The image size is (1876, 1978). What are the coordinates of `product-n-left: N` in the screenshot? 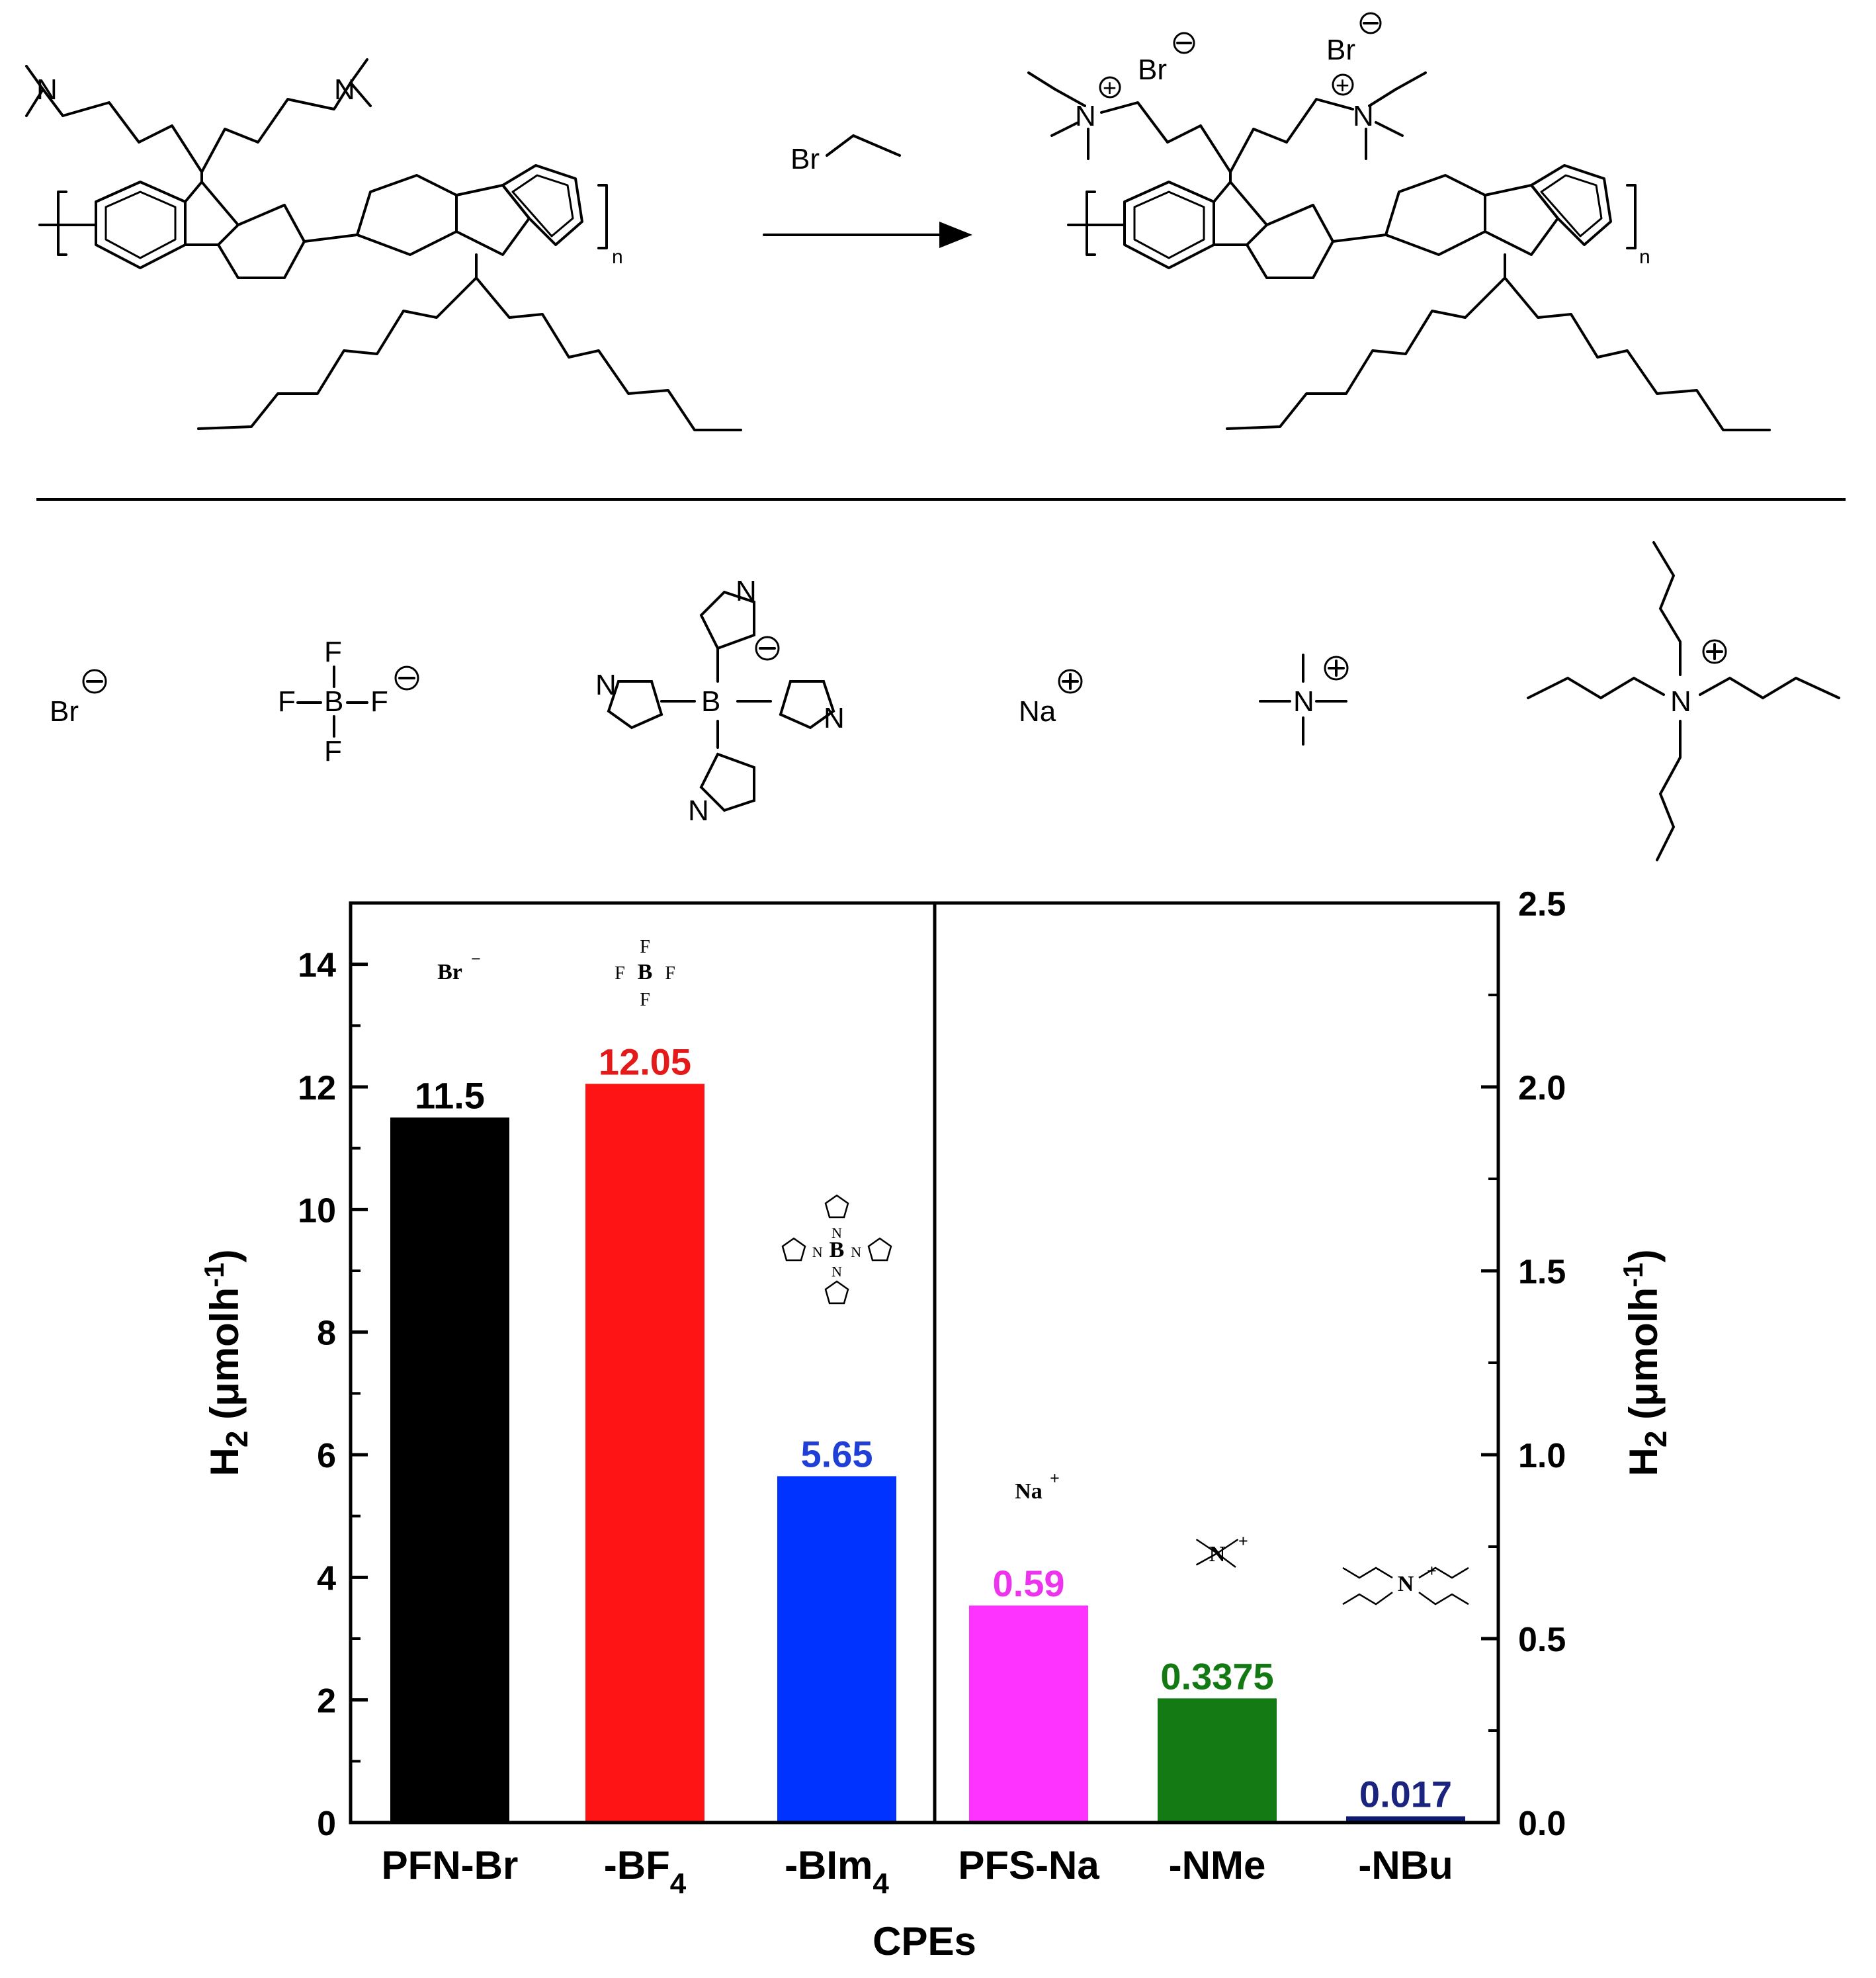 It's located at (1085, 116).